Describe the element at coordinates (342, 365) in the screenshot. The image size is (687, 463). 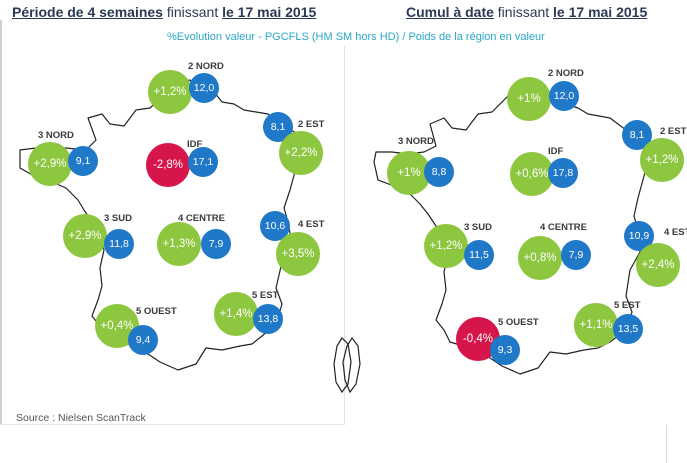
I see `corsica-left` at that location.